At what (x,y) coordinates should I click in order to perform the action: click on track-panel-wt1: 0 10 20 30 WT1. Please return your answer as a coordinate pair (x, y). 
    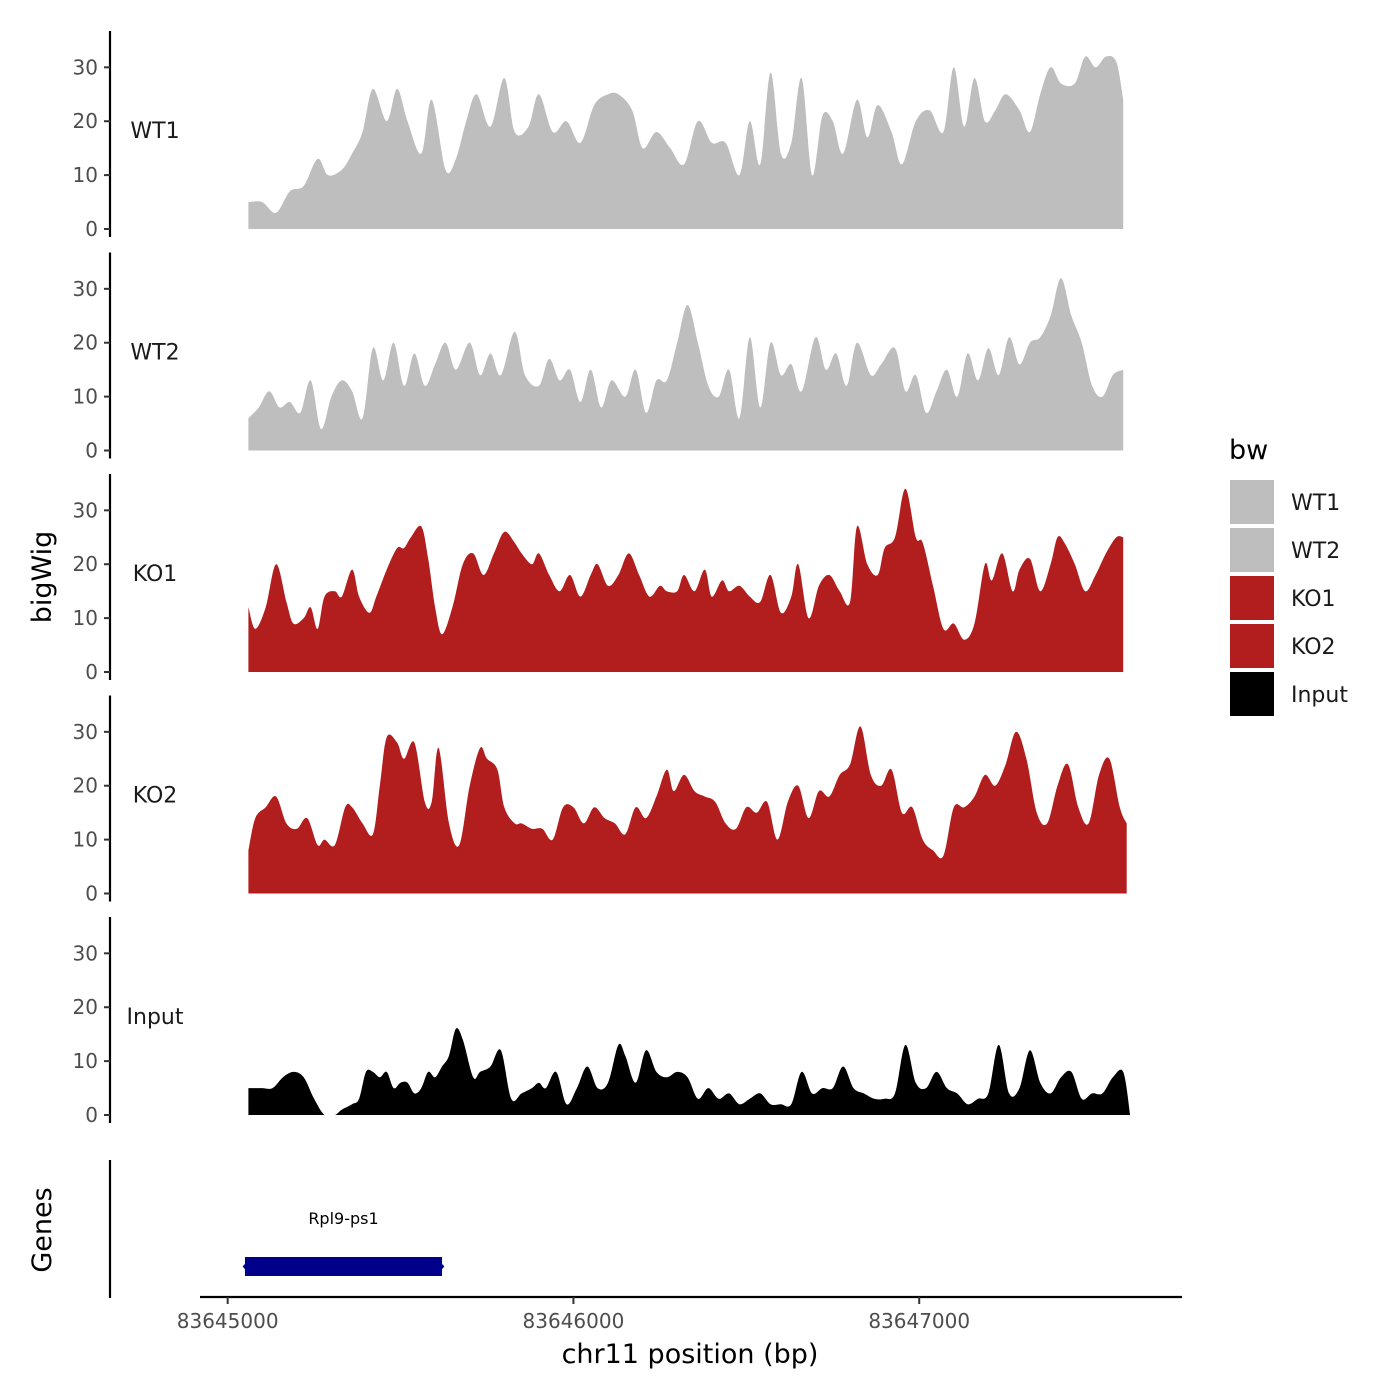
    Looking at the image, I should click on (598, 136).